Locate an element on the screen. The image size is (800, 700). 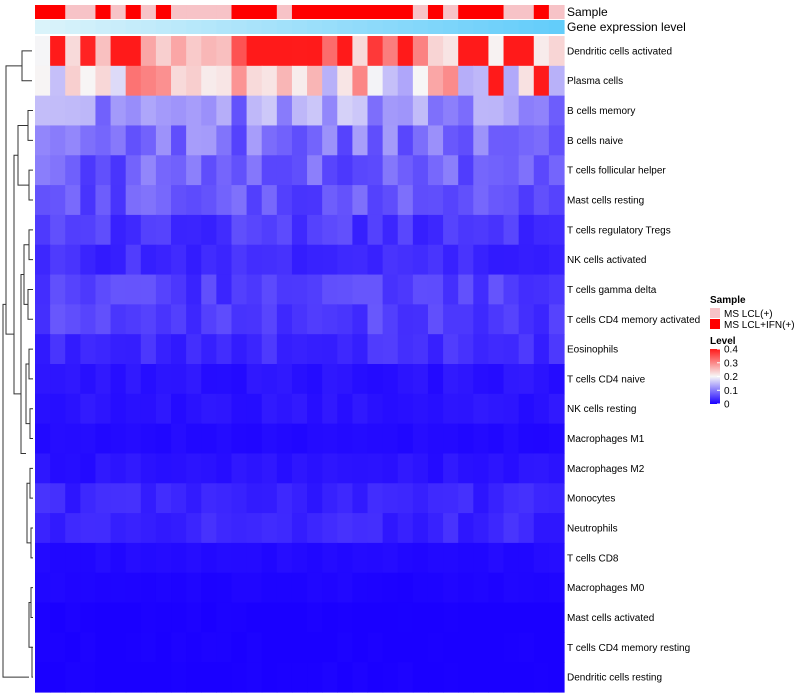
legend-level-tick: 0.3 is located at coordinates (731, 363).